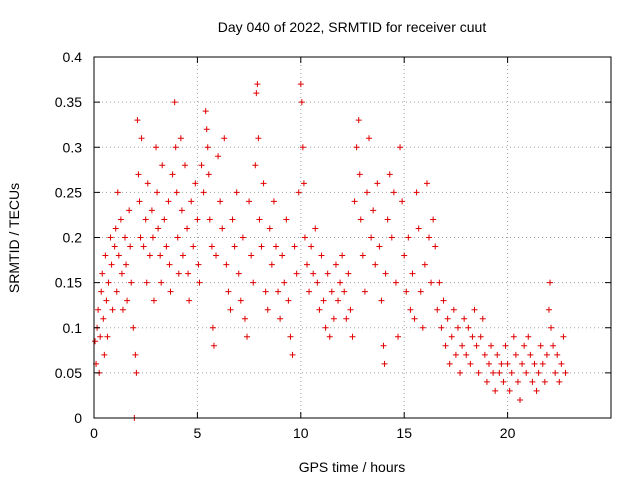 The width and height of the screenshot is (640, 485). Describe the element at coordinates (352, 467) in the screenshot. I see `x-axis-label: GPS time / hours` at that location.